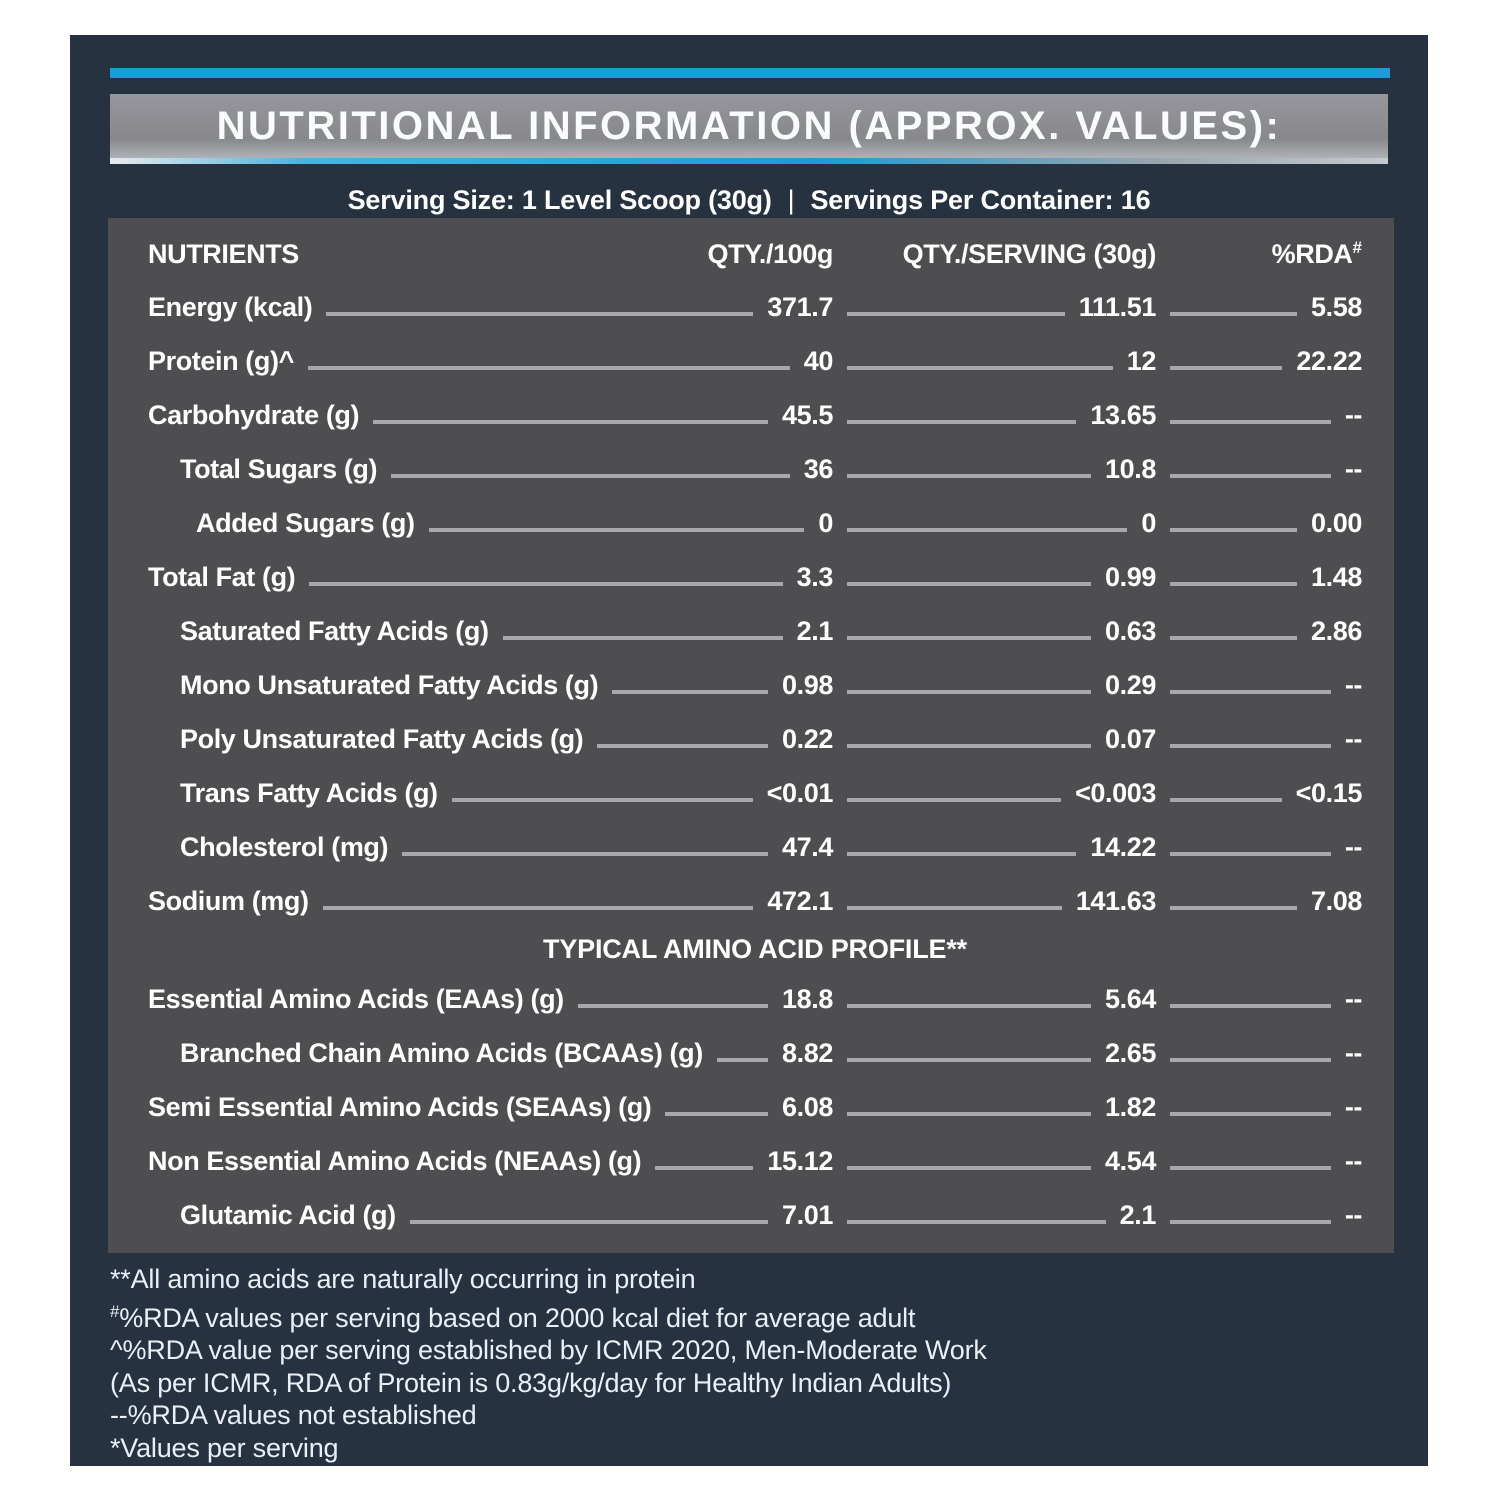 The width and height of the screenshot is (1500, 1500). Describe the element at coordinates (1130, 469) in the screenshot. I see `qty-per-serving-value: 10.8` at that location.